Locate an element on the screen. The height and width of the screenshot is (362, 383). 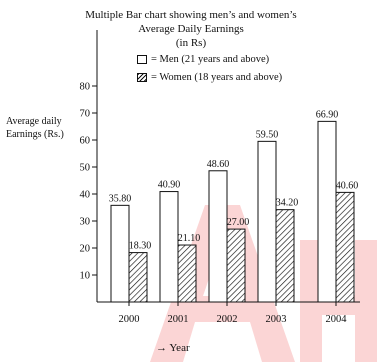
data-label-men-2004: 66.90 is located at coordinates (327, 114).